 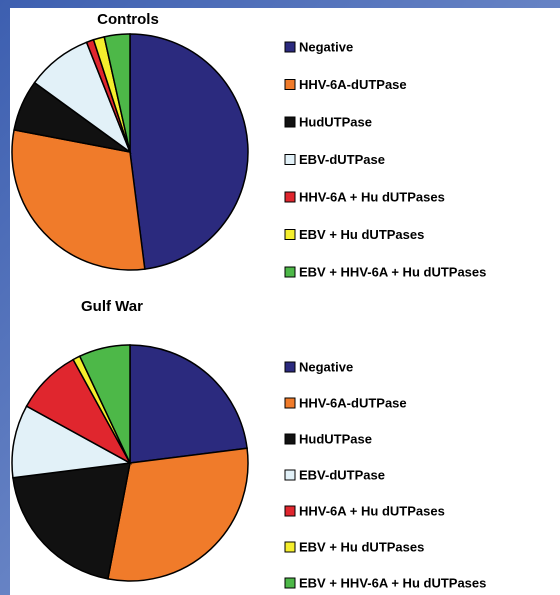 What do you see at coordinates (128, 19) in the screenshot?
I see `chart-title: Controls` at bounding box center [128, 19].